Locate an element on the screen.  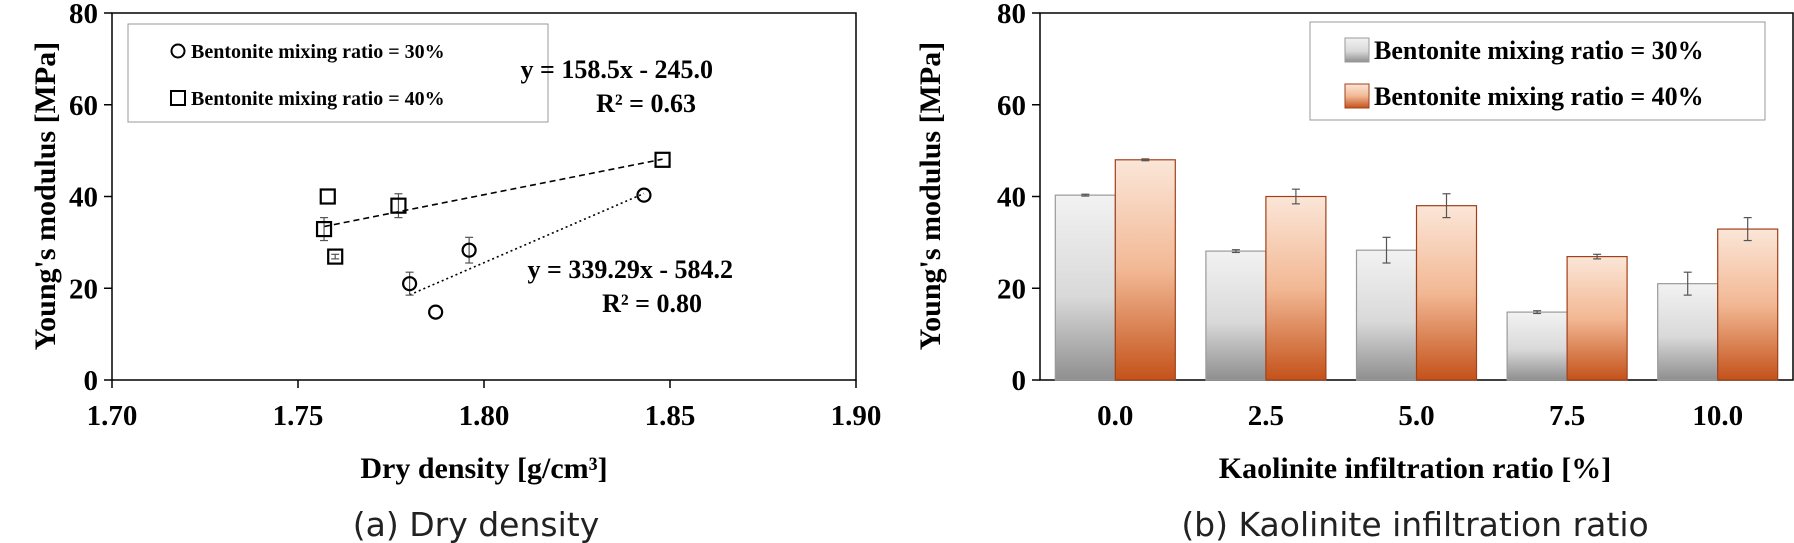
chart-a-caption: (a) Dry density is located at coordinates (476, 524).